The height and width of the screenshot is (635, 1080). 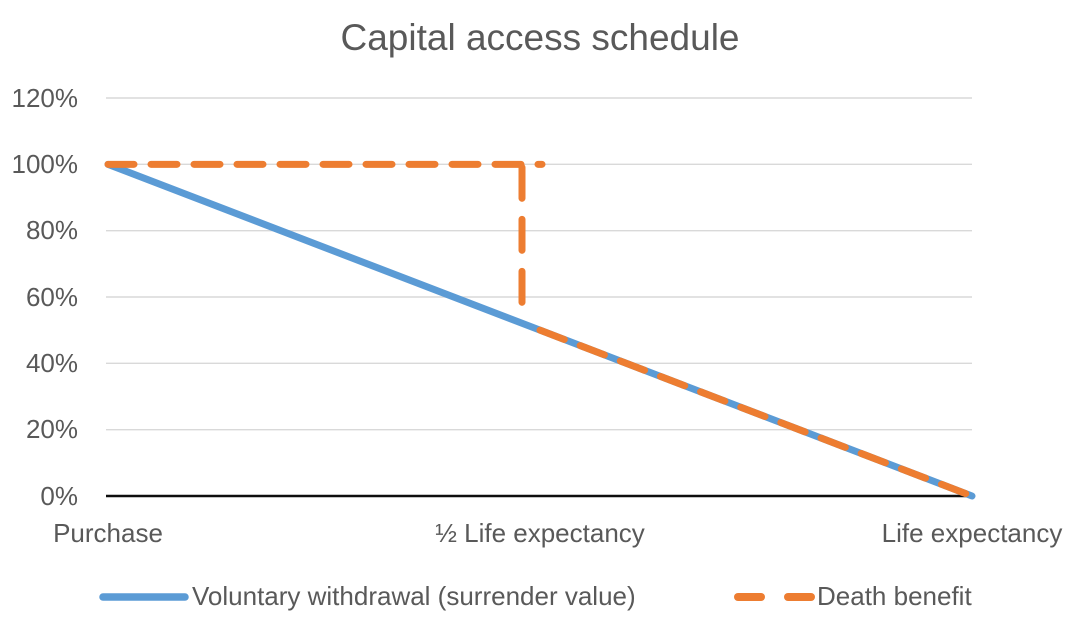 What do you see at coordinates (59, 495) in the screenshot?
I see `y-tick-label: 0%` at bounding box center [59, 495].